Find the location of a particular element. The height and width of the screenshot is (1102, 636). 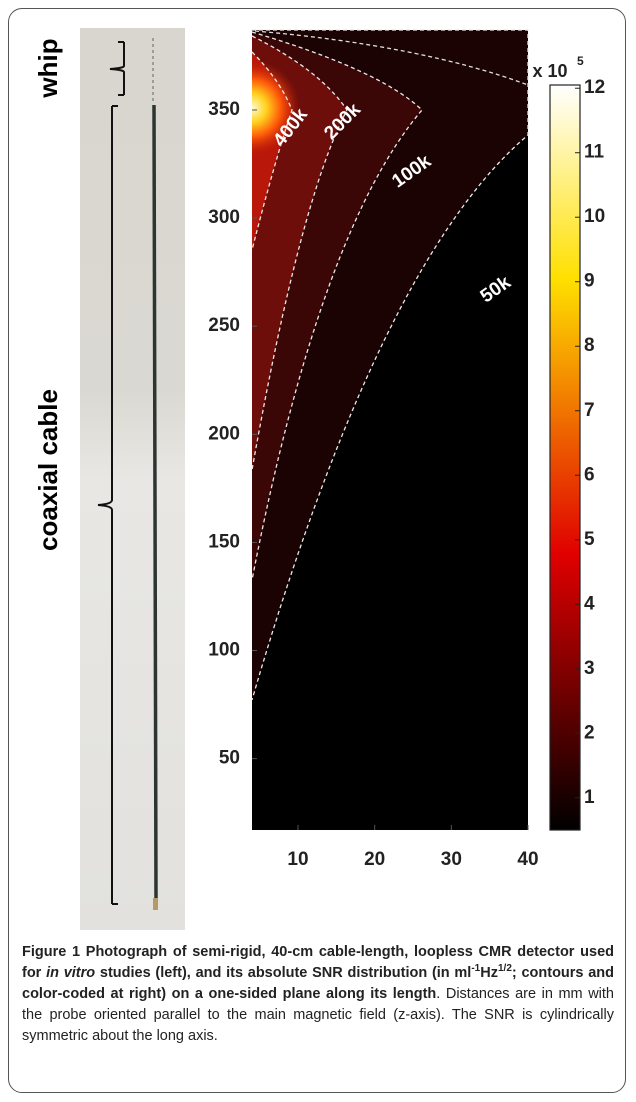

caption-run: Hz is located at coordinates (489, 973).